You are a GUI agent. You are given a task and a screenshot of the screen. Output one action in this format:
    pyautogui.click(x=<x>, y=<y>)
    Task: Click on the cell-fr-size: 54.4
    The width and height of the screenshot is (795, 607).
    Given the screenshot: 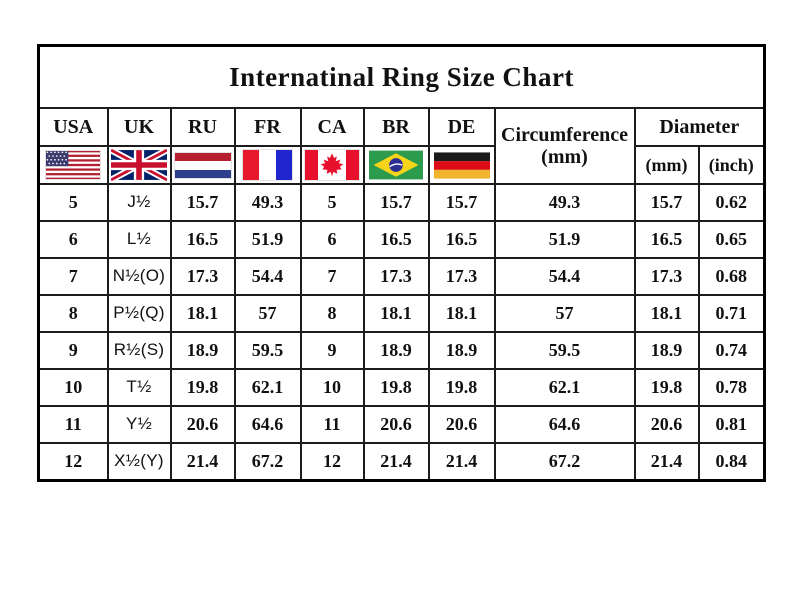 What is the action you would take?
    pyautogui.click(x=267, y=276)
    